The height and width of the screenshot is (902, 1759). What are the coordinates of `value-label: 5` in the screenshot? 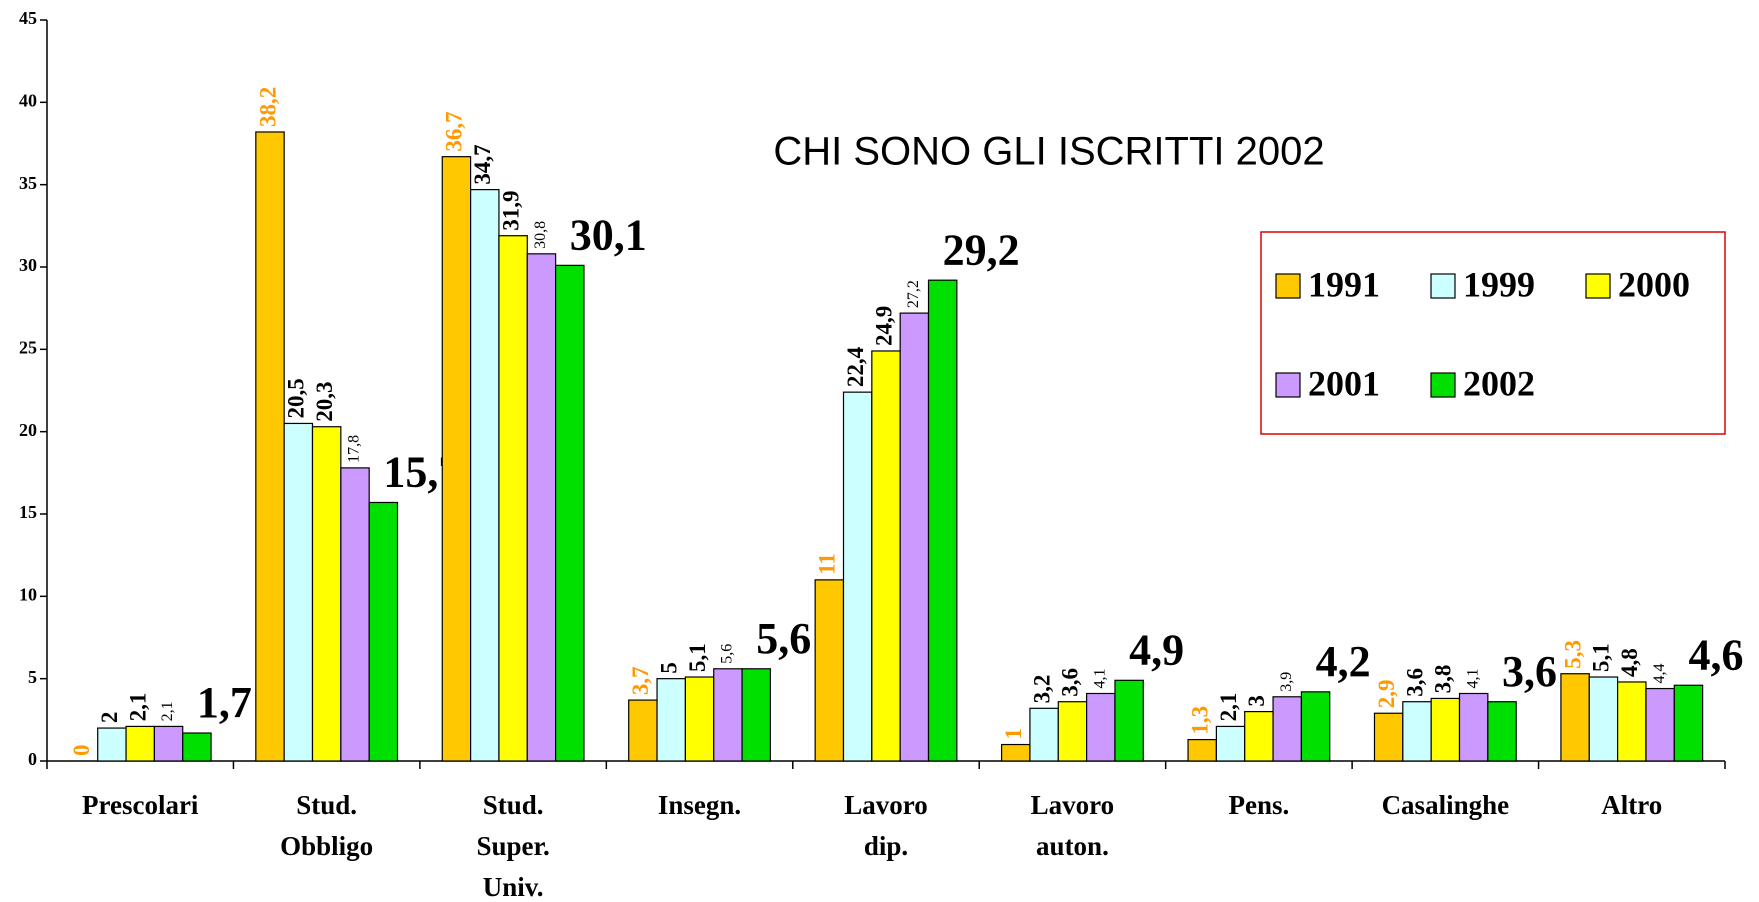 It's located at (668, 668).